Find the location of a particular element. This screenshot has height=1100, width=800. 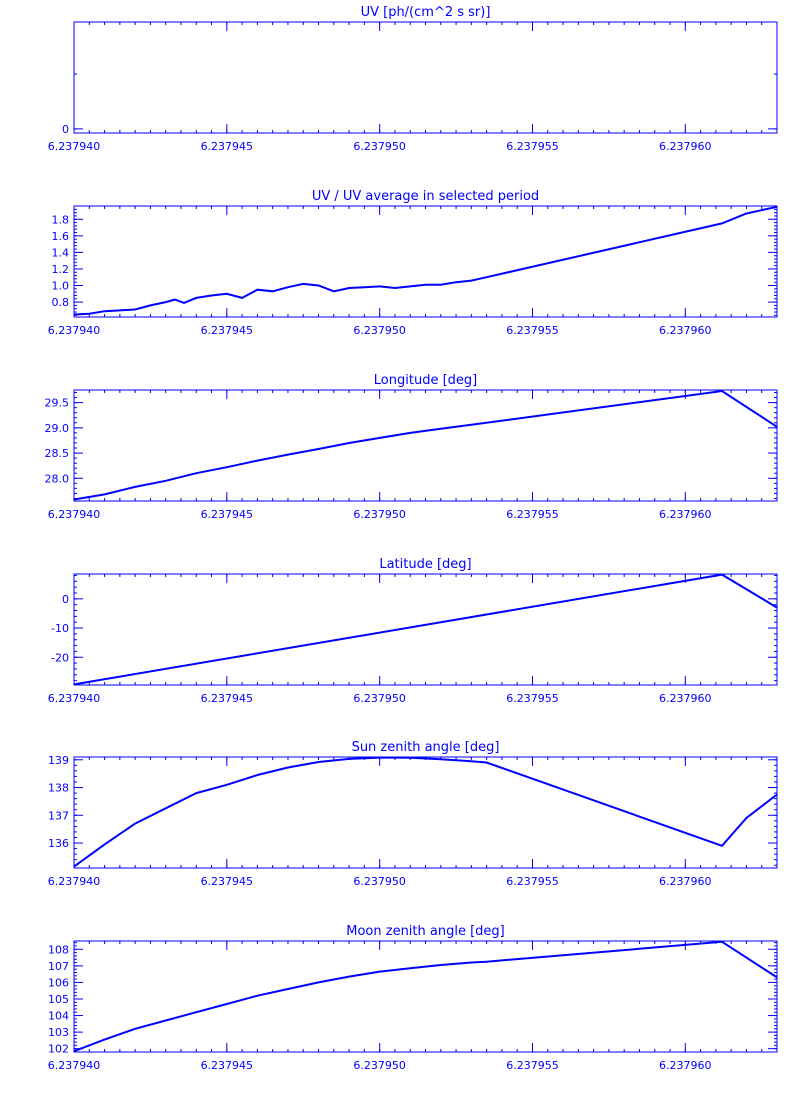

y-tick-label: 102 is located at coordinates (58, 1049).